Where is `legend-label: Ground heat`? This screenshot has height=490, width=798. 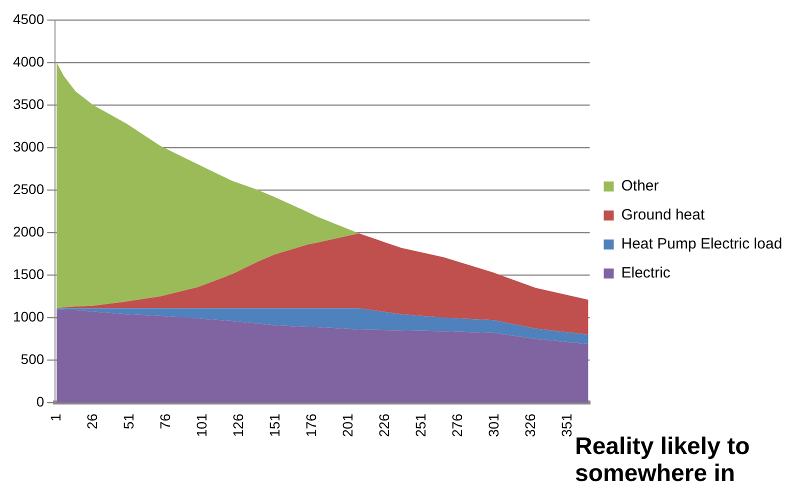 legend-label: Ground heat is located at coordinates (663, 215).